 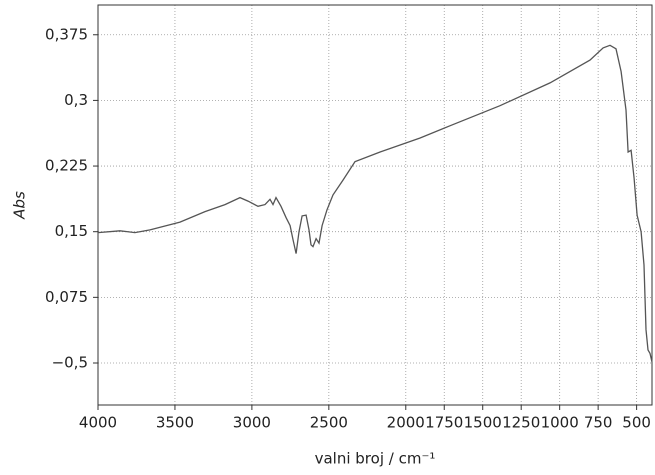 What do you see at coordinates (66, 297) in the screenshot?
I see `y-tick-label: 0,075` at bounding box center [66, 297].